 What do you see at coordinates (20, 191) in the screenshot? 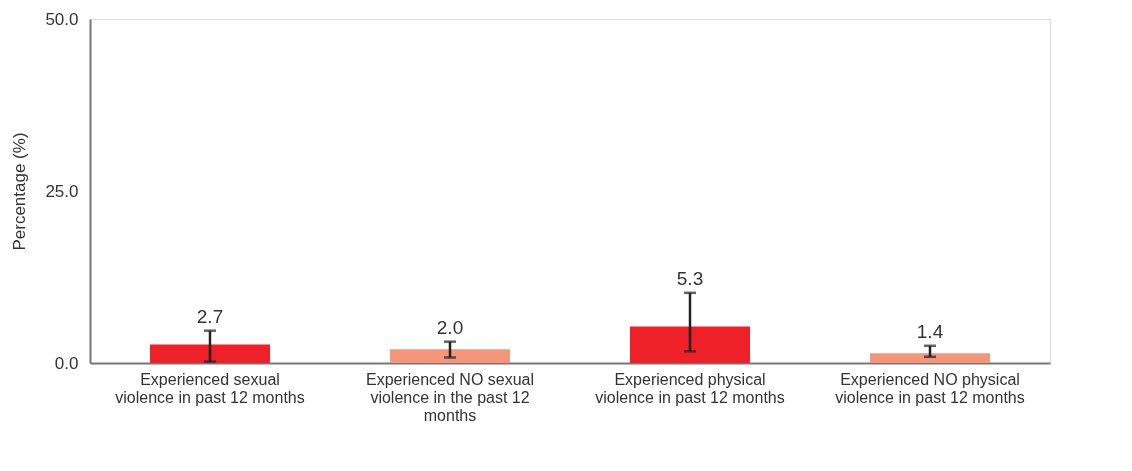
I see `y-axis-title: Percentage (%)` at bounding box center [20, 191].